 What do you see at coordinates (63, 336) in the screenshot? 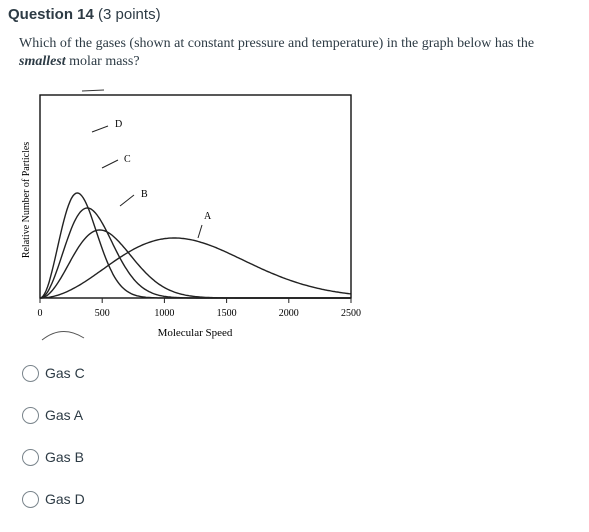
I see `bottom-arc-mark` at bounding box center [63, 336].